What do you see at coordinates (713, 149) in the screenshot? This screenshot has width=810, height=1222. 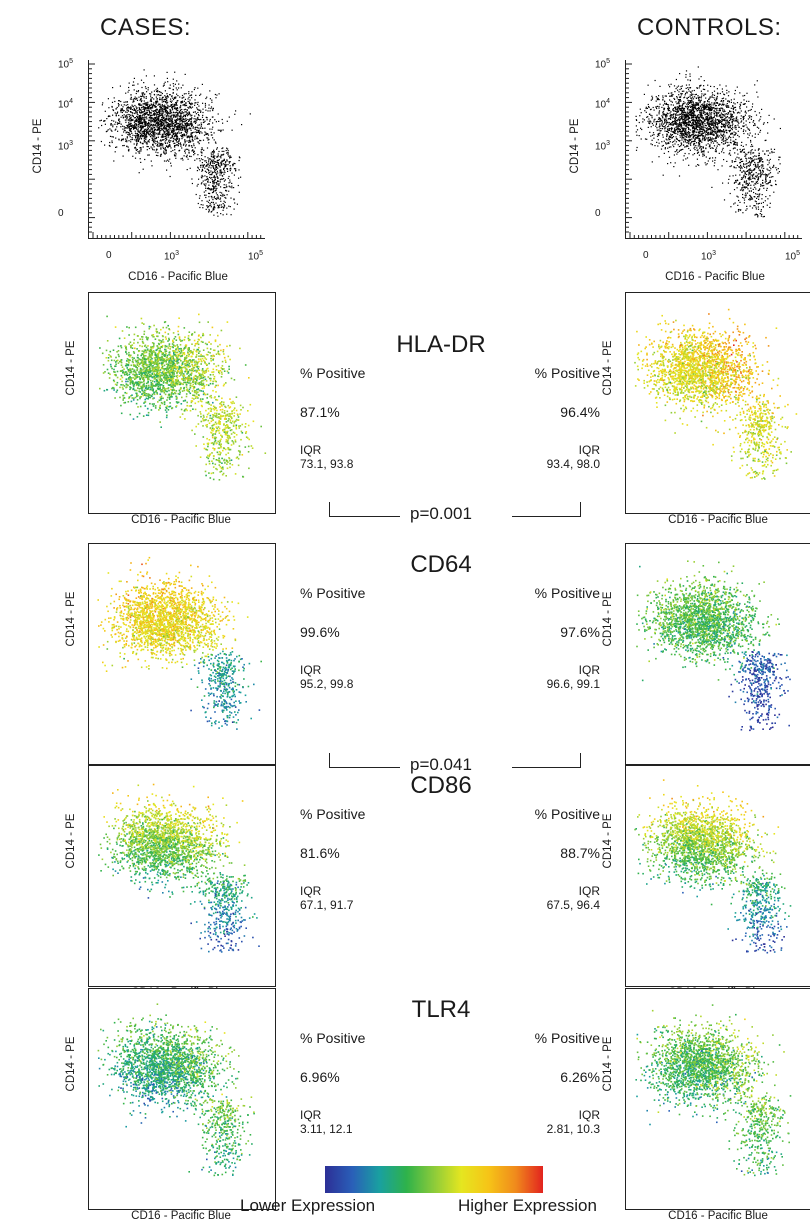 I see `controls-density-plot-area` at bounding box center [713, 149].